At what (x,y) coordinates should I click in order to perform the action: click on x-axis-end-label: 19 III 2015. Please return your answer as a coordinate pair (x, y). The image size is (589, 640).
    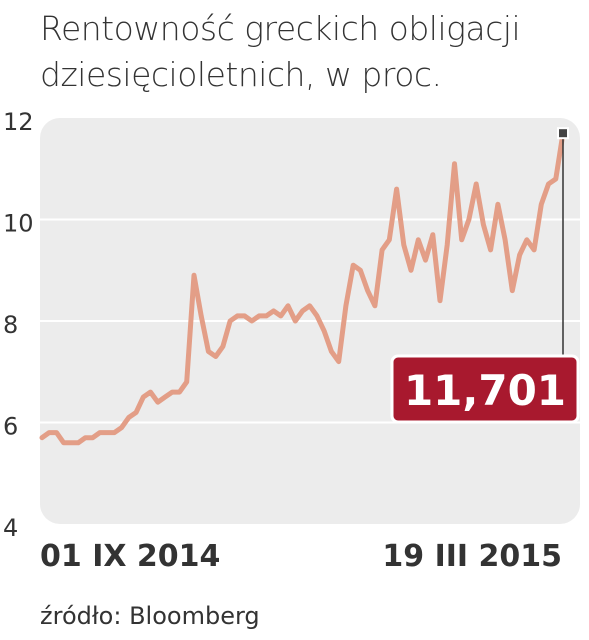
    Looking at the image, I should click on (472, 556).